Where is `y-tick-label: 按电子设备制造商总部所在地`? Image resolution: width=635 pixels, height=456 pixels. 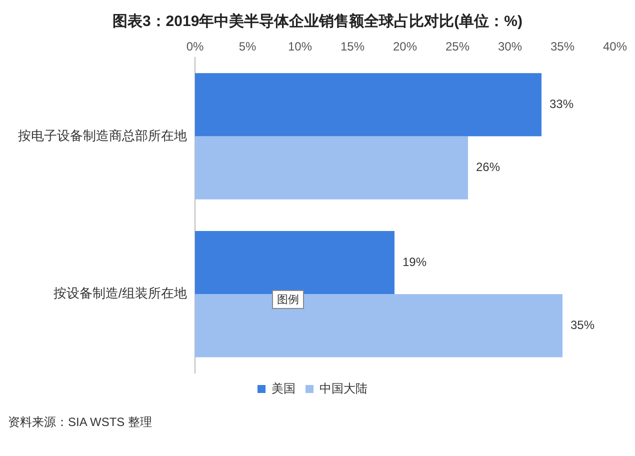 y-tick-label: 按电子设备制造商总部所在地 is located at coordinates (102, 135).